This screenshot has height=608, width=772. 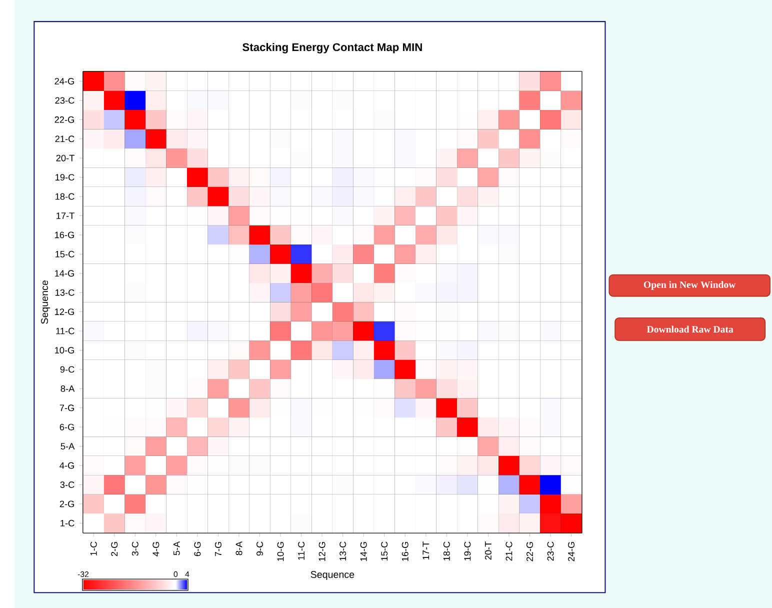 I want to click on y-tick-label: 5-A, so click(x=67, y=446).